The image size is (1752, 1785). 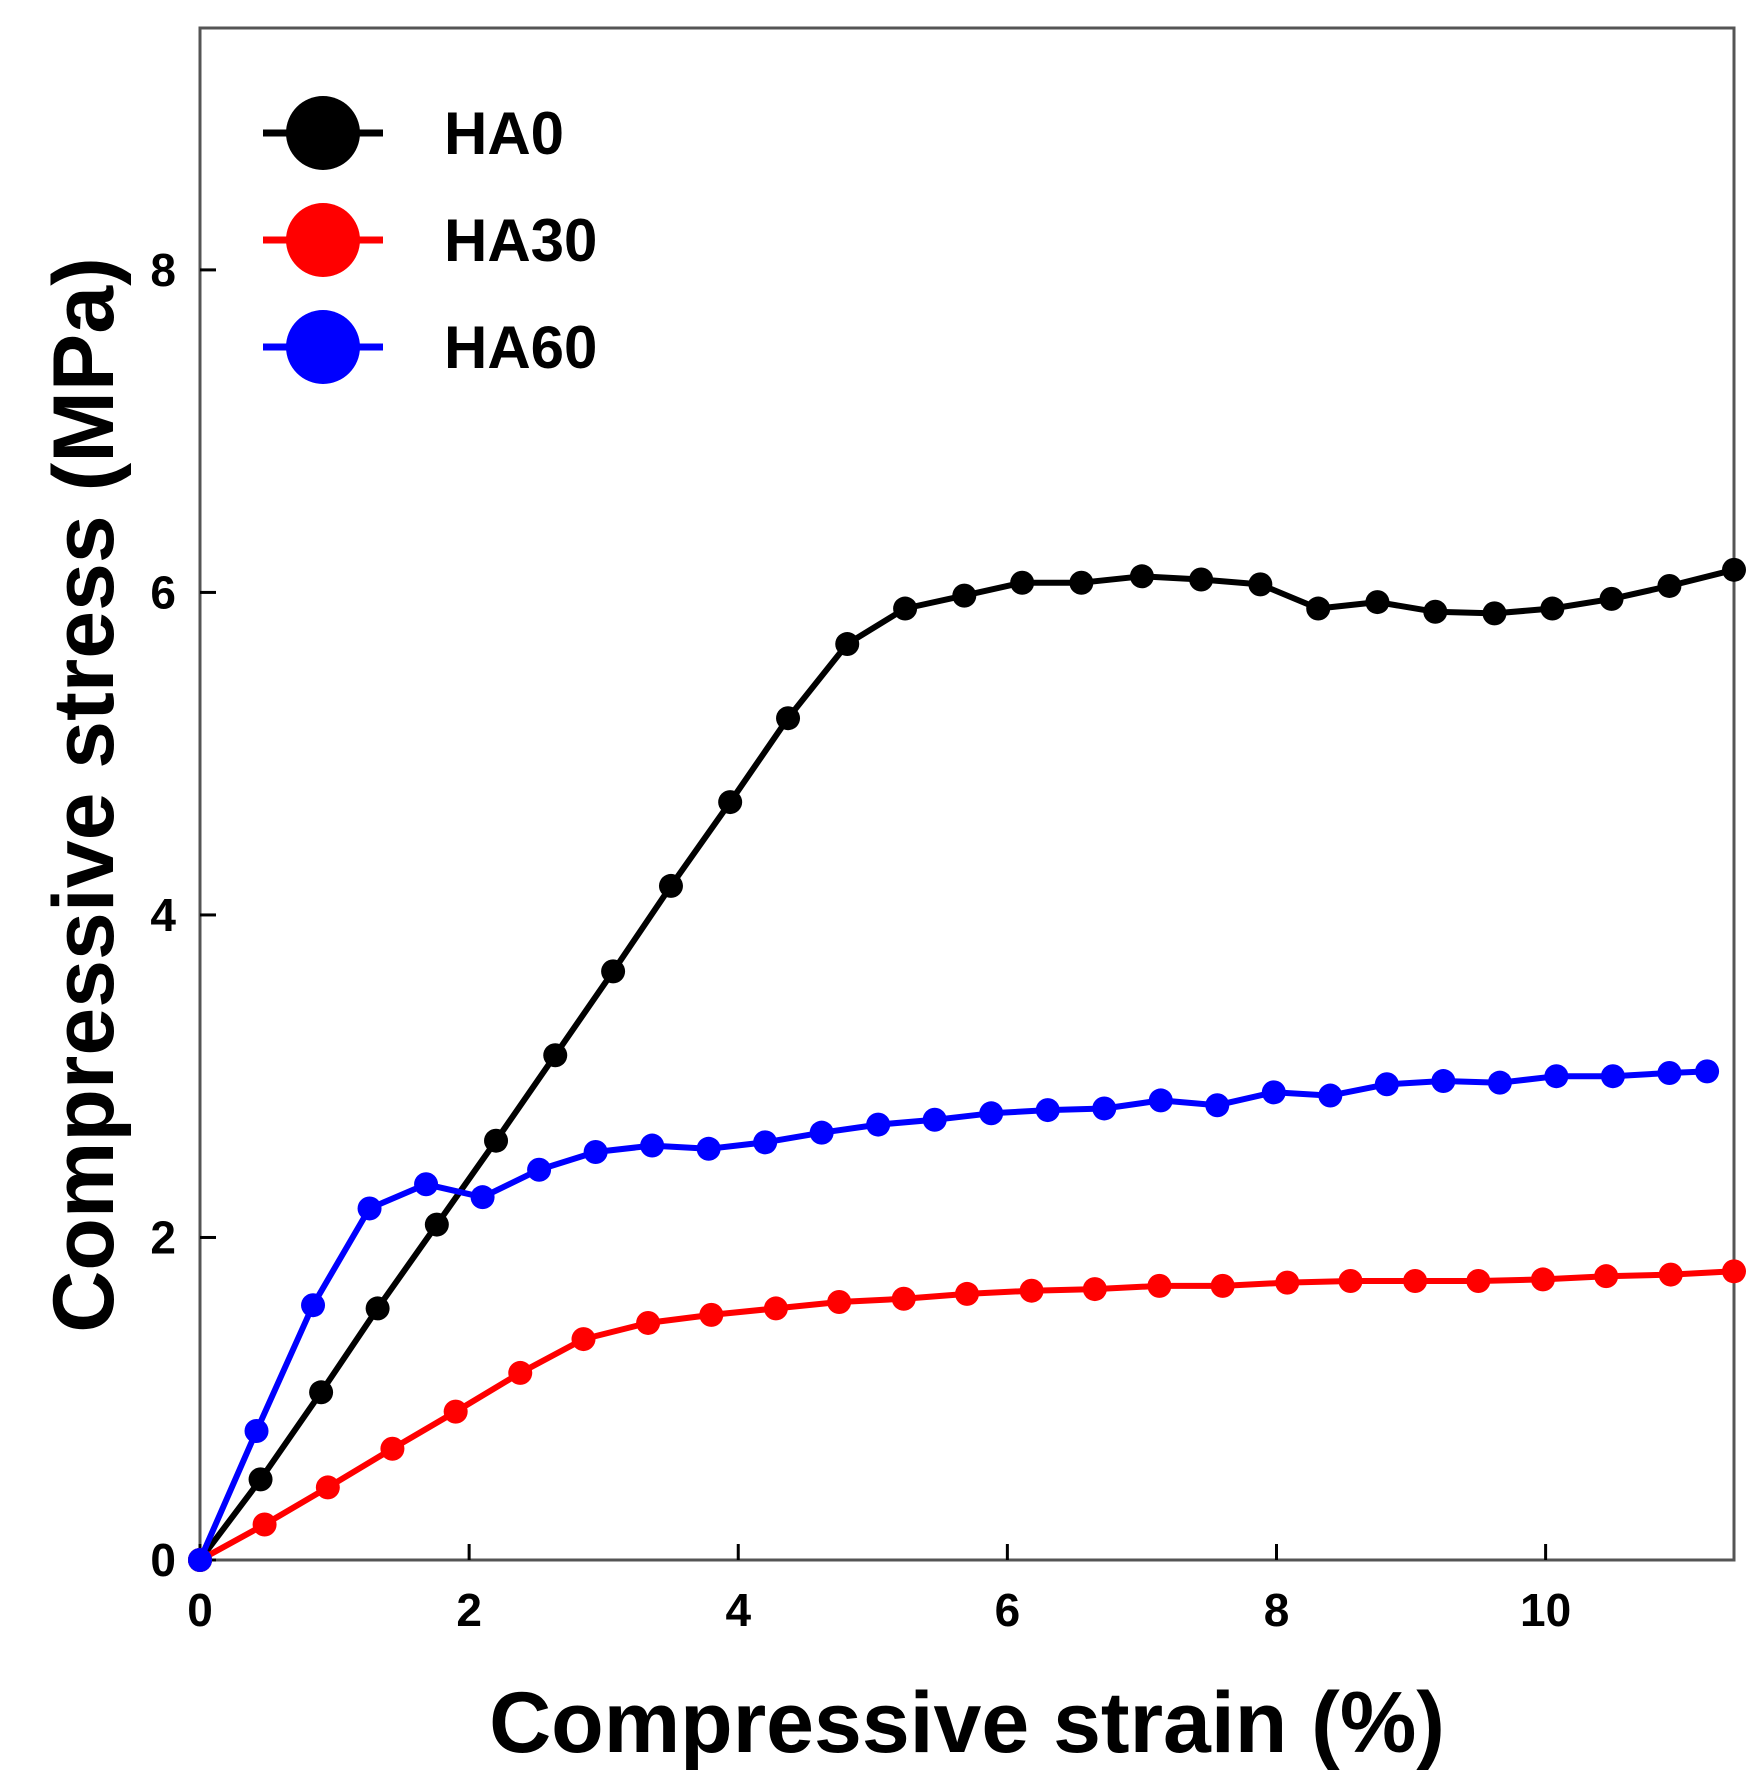 What do you see at coordinates (163, 592) in the screenshot?
I see `y-tick-label: 6` at bounding box center [163, 592].